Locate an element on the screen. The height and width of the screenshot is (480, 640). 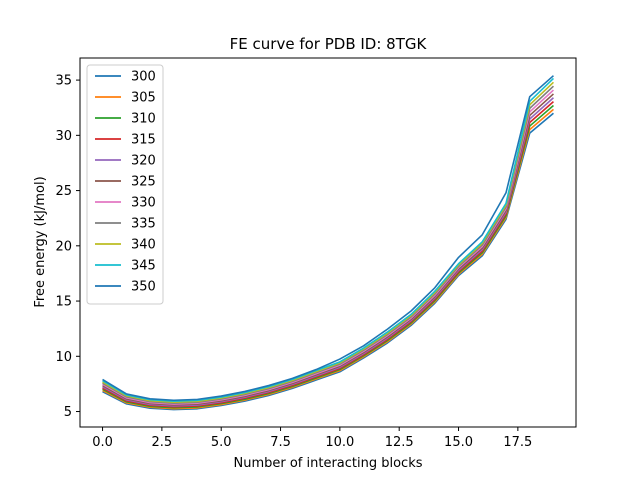
x-tick-label: 15.0 is located at coordinates (458, 442).